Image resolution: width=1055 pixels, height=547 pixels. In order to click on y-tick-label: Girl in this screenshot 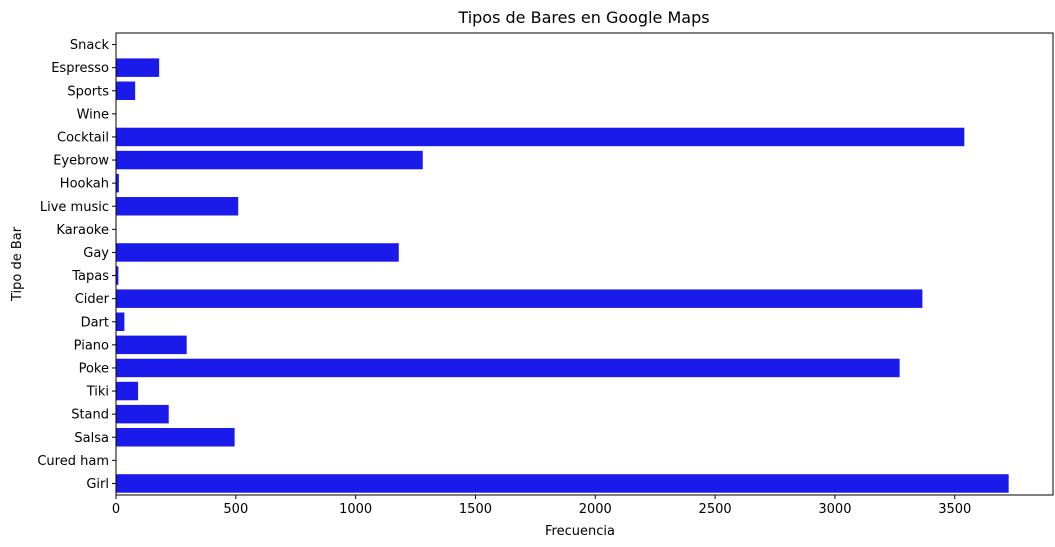, I will do `click(97, 484)`.